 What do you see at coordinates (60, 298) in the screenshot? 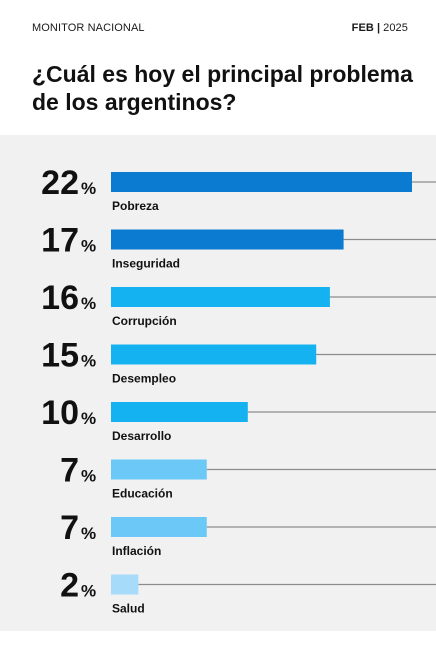
I see `value-label-corrupcion: 16` at bounding box center [60, 298].